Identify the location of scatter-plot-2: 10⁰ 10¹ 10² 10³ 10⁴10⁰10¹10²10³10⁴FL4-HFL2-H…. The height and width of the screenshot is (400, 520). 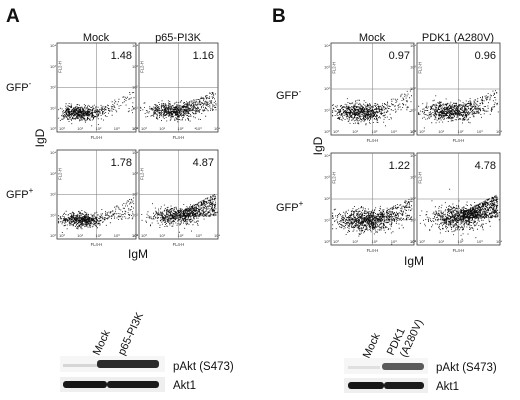
(176, 91).